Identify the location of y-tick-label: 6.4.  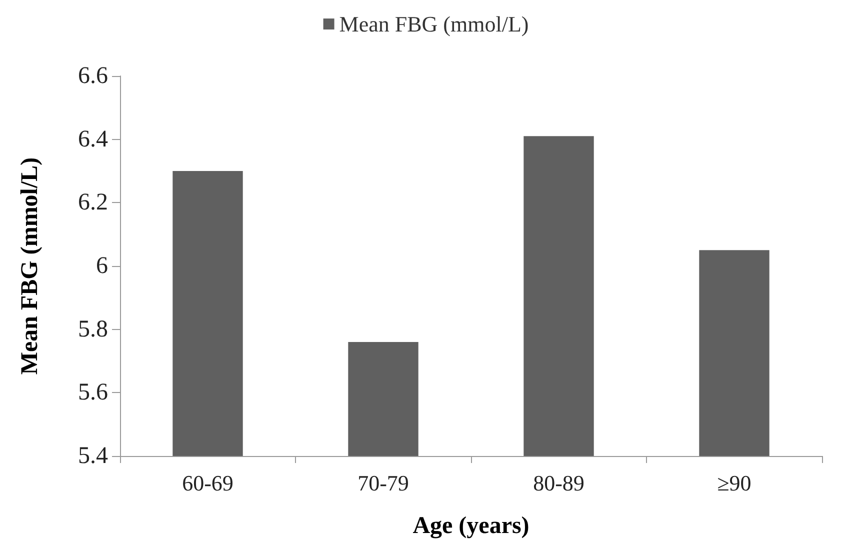
(93, 139).